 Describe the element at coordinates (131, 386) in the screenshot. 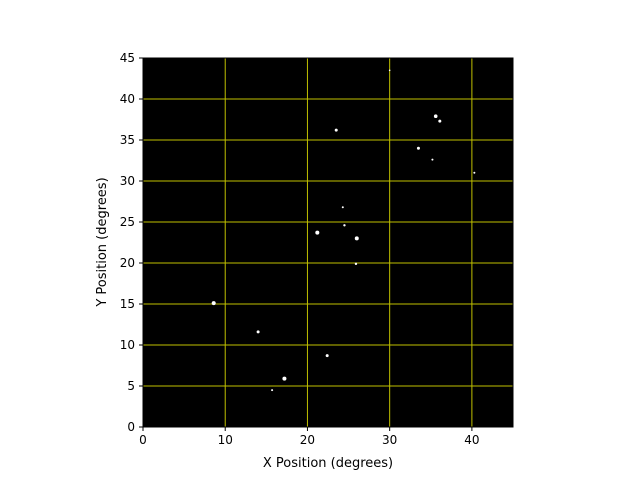

I see `y-tick-label: 5` at that location.